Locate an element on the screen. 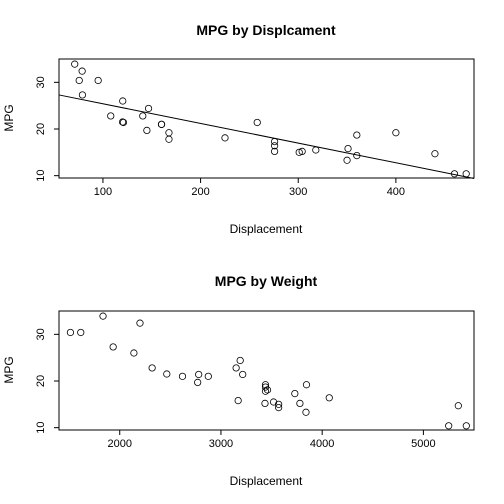 Image resolution: width=504 pixels, height=504 pixels. x-tick-label: 100 is located at coordinates (103, 192).